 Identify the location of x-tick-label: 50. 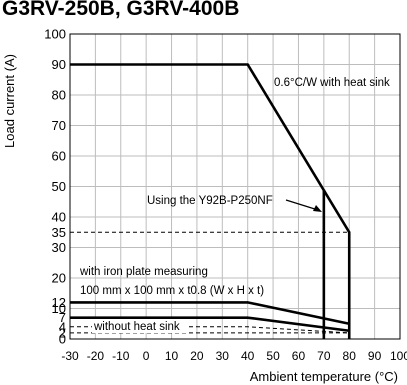
(273, 356).